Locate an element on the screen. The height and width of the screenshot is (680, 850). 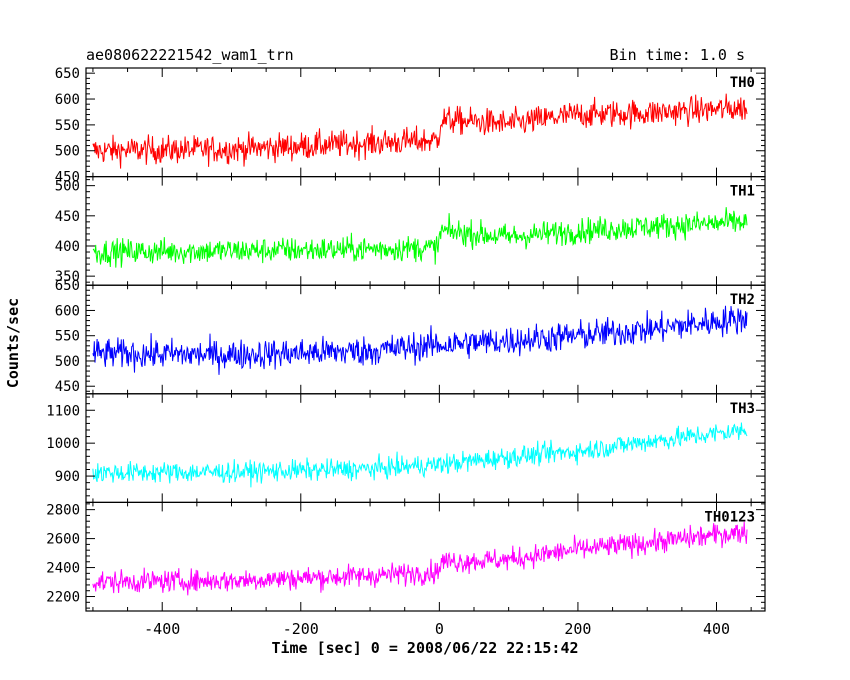
y-tick-label: 1100 is located at coordinates (63, 411).